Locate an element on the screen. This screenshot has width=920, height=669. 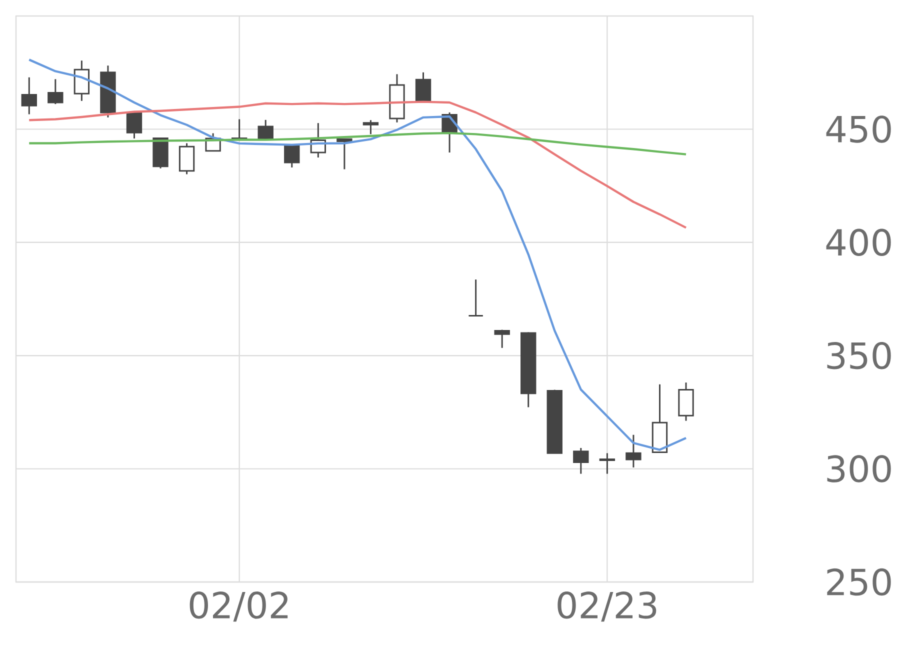
y-tick-label: 250 is located at coordinates (859, 582).